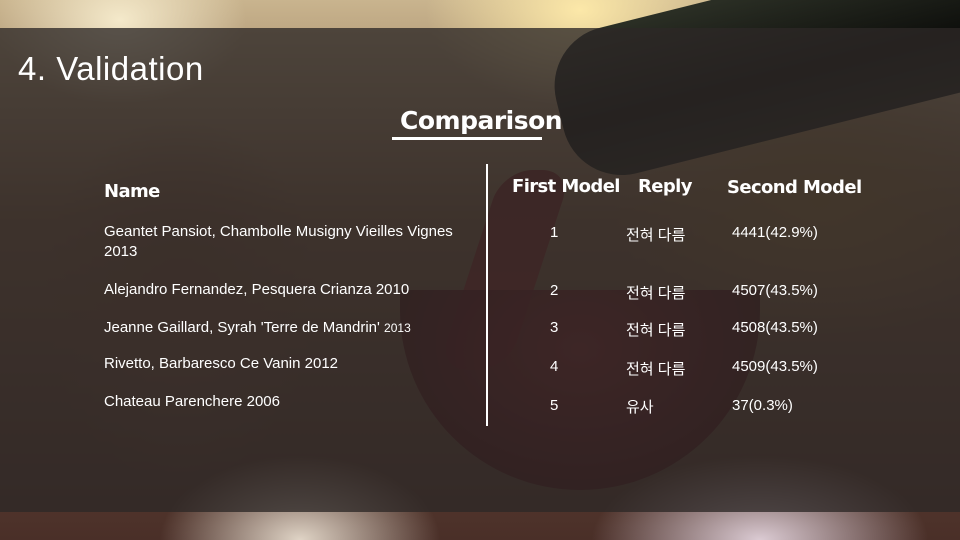 The width and height of the screenshot is (960, 540). I want to click on row-1-second-model: 4441(42.9%), so click(775, 232).